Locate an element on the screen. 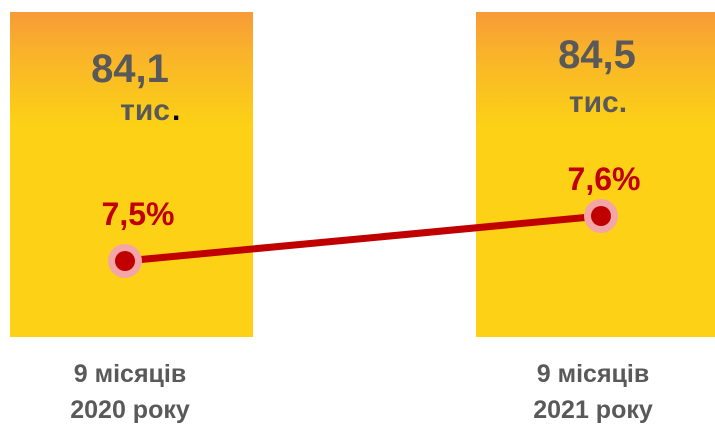  bar-value-label-2020: 84,1 is located at coordinates (130, 69).